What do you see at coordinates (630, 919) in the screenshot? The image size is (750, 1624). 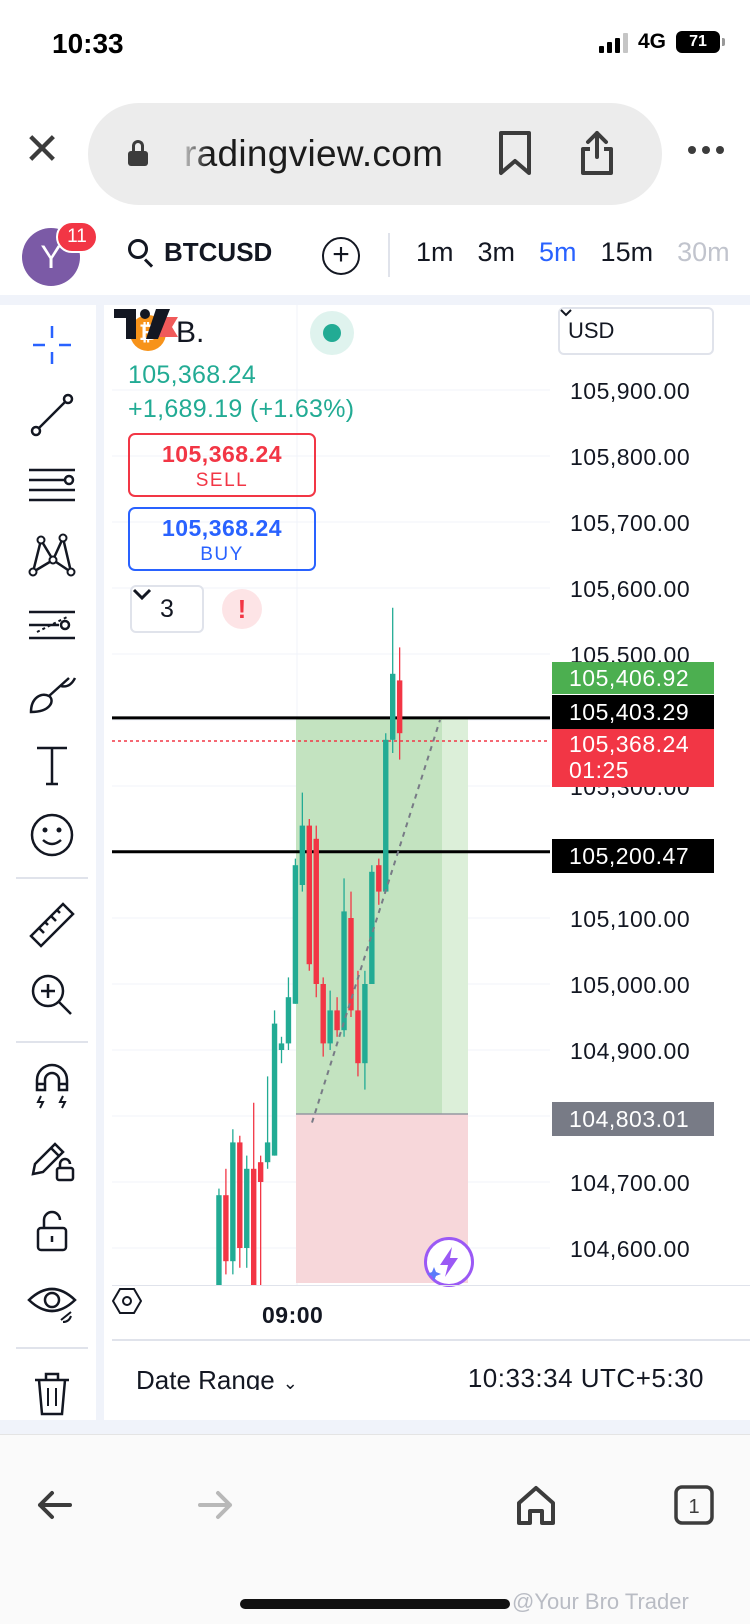 I see `price-tick-label: 105,100.00` at bounding box center [630, 919].